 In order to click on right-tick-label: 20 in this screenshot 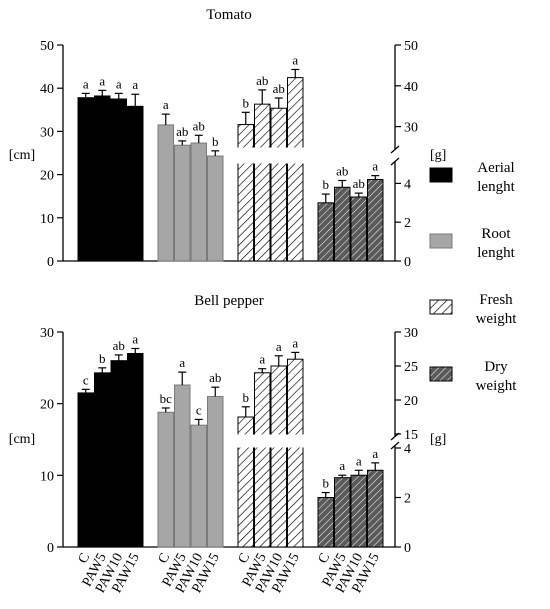, I will do `click(411, 401)`.